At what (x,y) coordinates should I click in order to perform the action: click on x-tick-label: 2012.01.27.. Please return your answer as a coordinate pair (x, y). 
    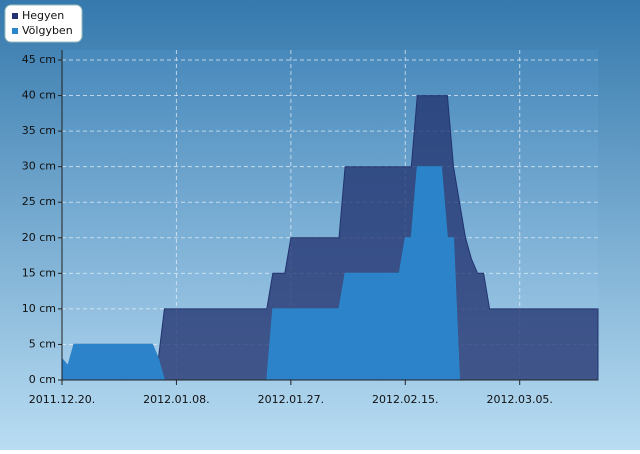
    Looking at the image, I should click on (291, 399).